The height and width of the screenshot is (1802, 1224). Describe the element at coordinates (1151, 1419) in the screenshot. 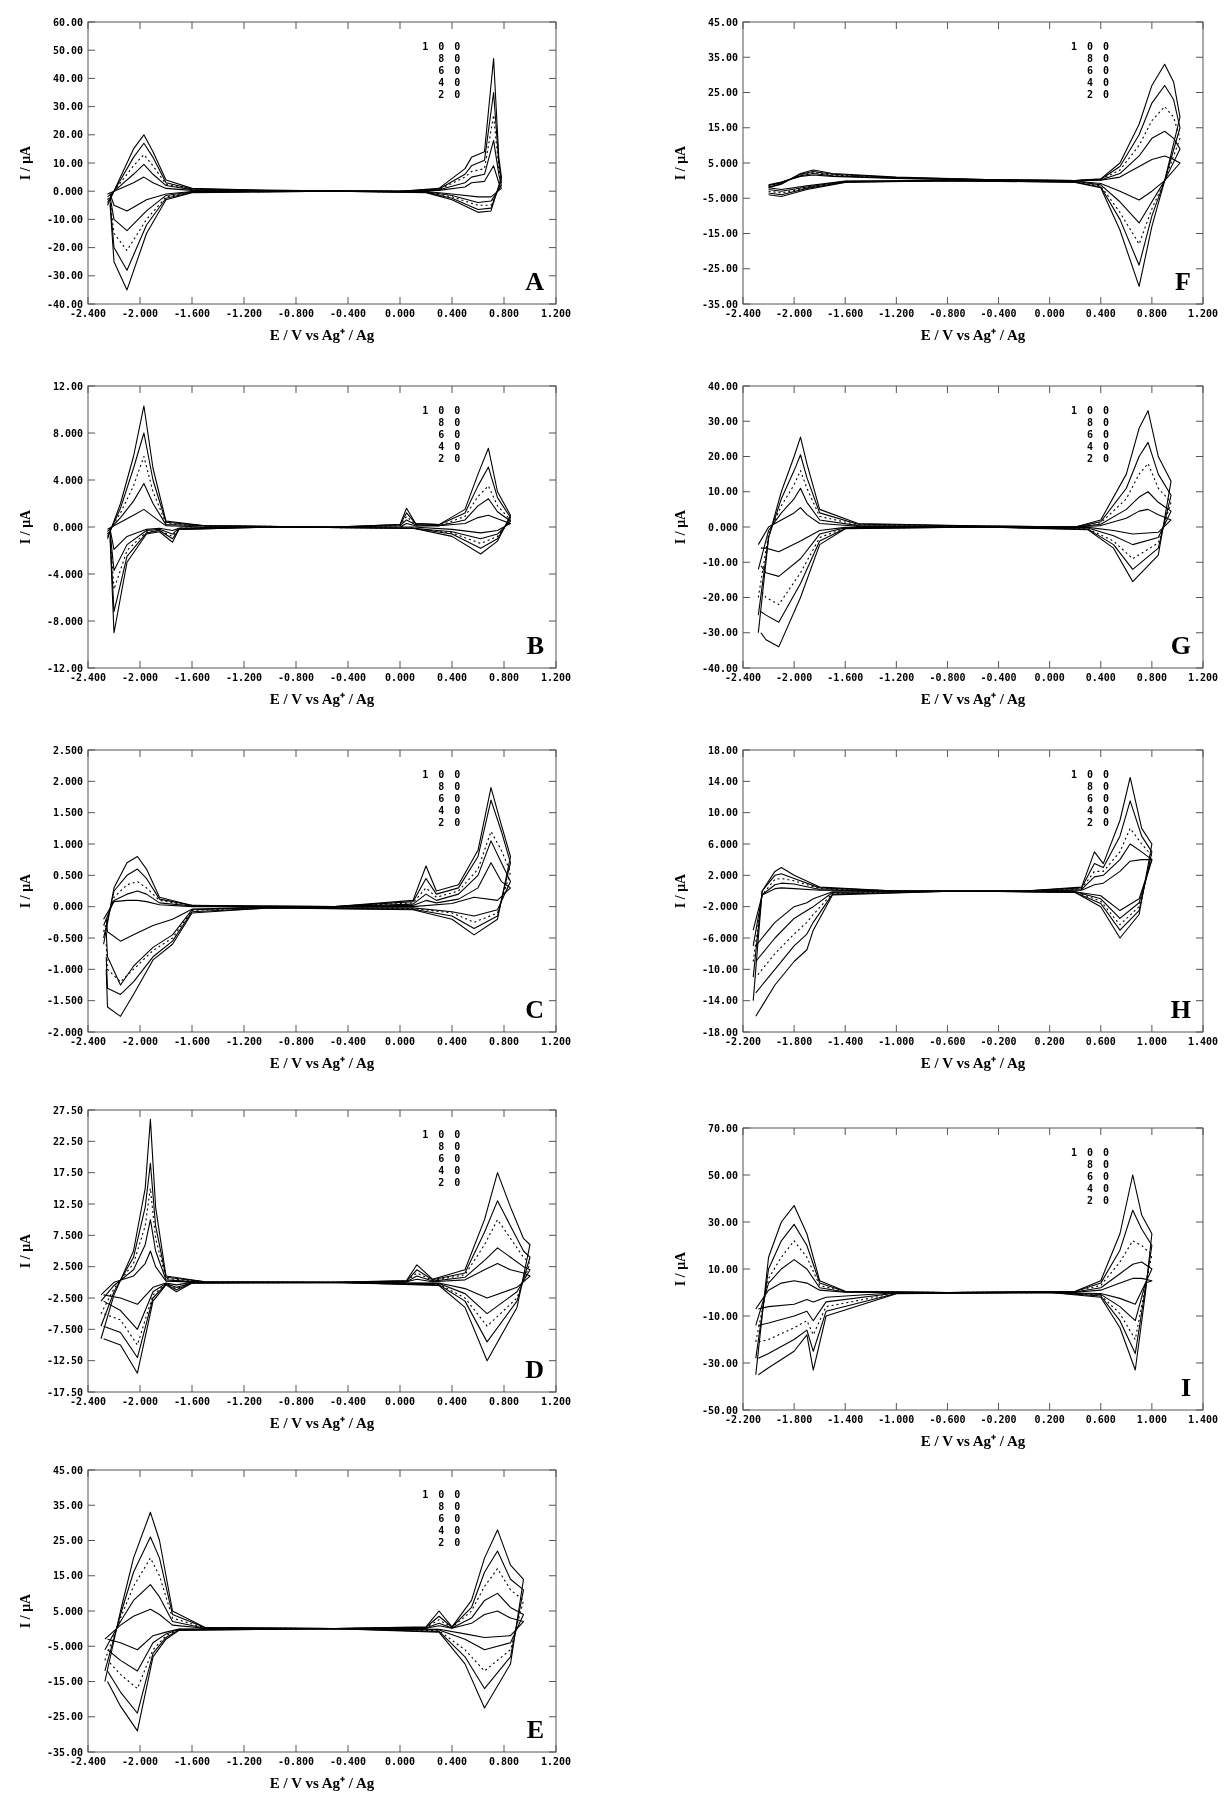

I see `x-tick-label: 1.000` at that location.